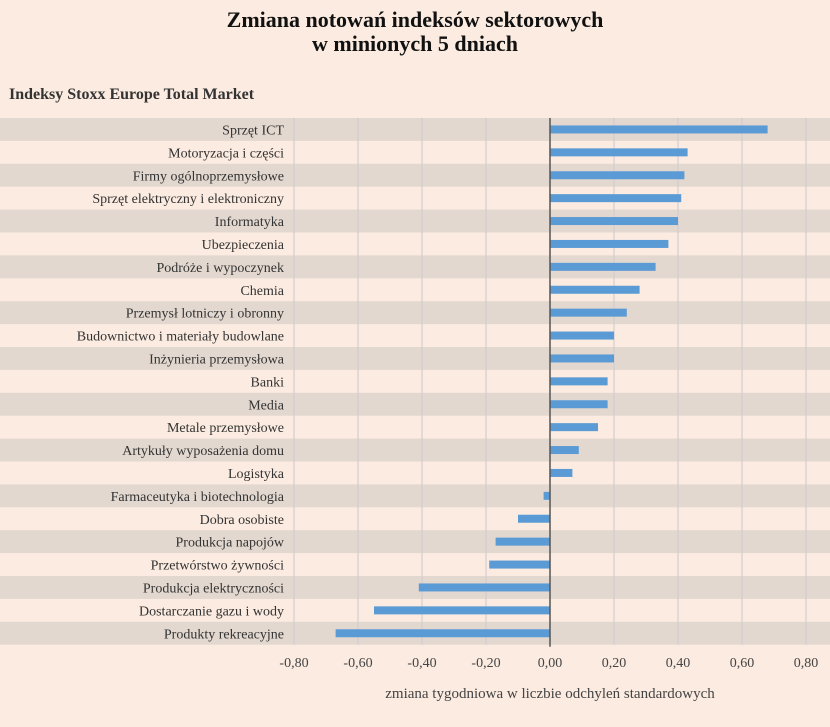  What do you see at coordinates (357, 663) in the screenshot?
I see `x-tick-label: -0,60` at bounding box center [357, 663].